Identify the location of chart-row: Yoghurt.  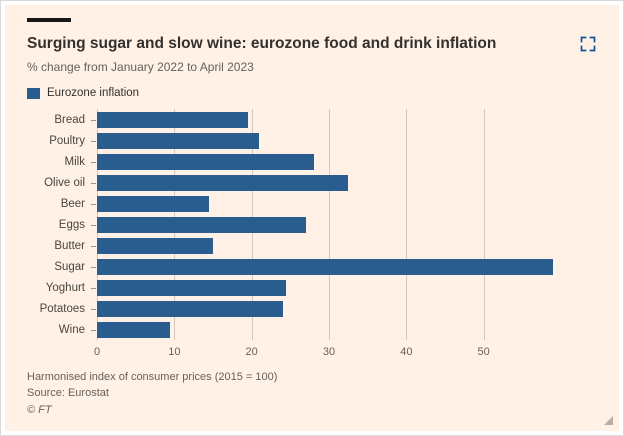
(294, 287).